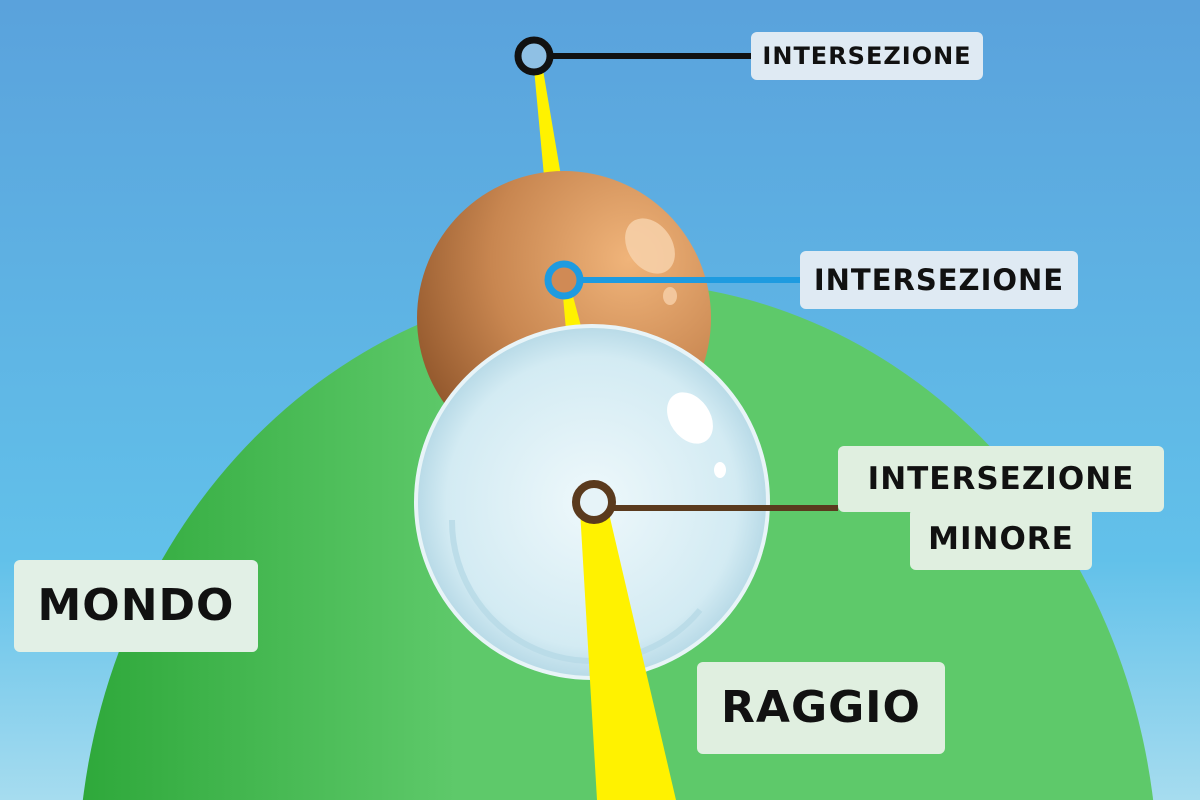 This screenshot has width=1200, height=800. I want to click on label-middle-intersection: INTERSEZIONE, so click(939, 280).